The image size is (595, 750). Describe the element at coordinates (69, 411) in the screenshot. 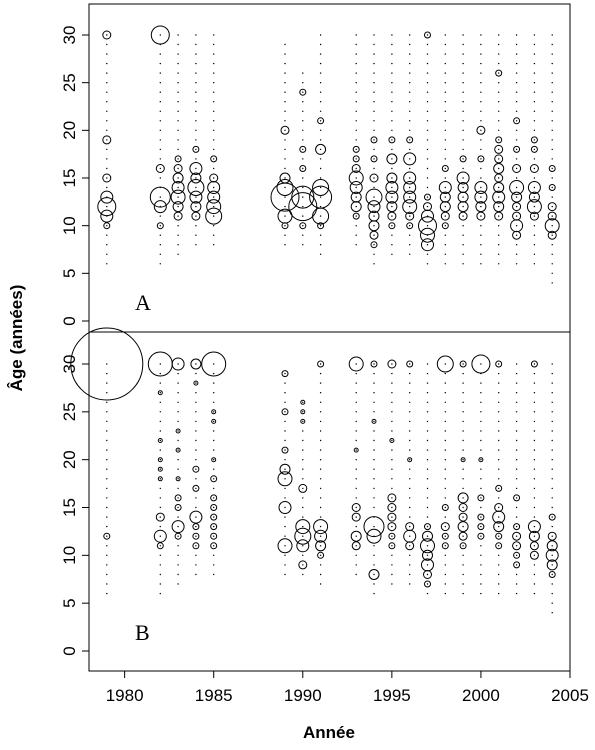

I see `y-tick-label: 25` at that location.